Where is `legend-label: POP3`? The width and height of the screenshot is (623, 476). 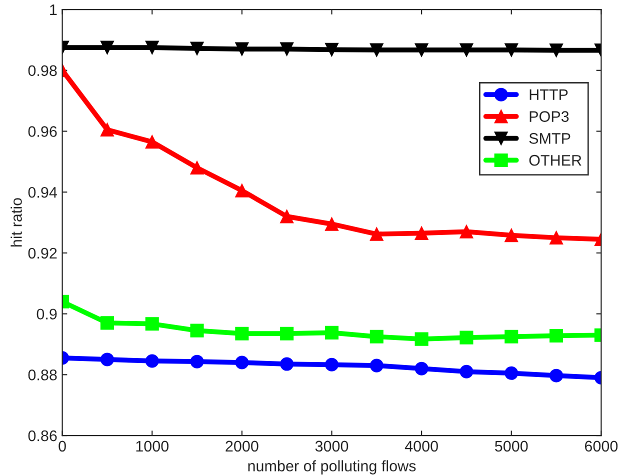
legend-label: POP3 is located at coordinates (549, 116).